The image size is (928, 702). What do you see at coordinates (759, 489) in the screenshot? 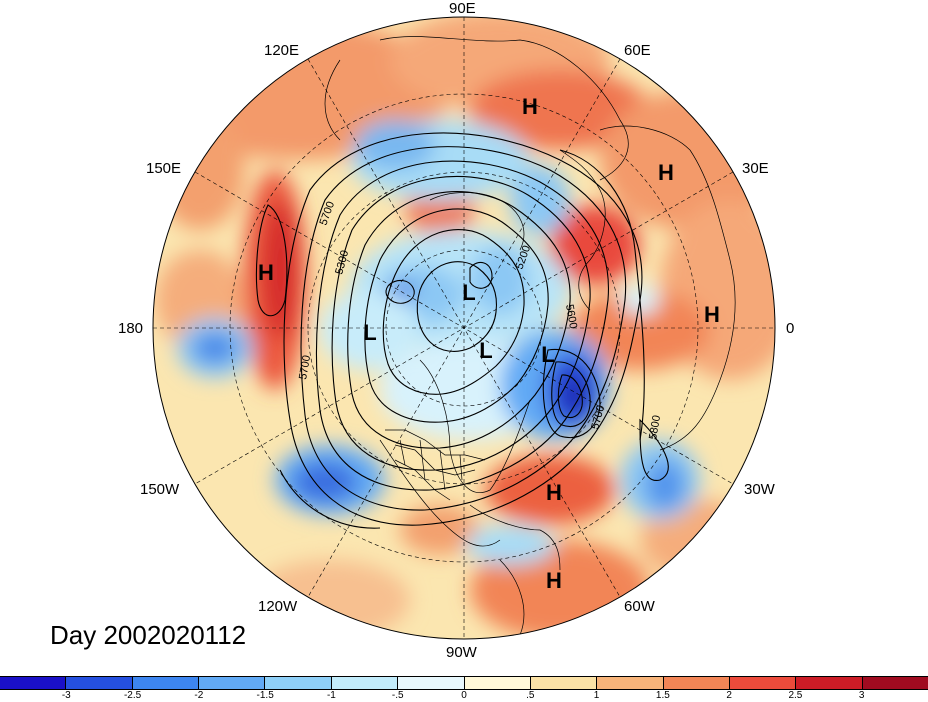
I see `longitude-label: 30W` at bounding box center [759, 489].